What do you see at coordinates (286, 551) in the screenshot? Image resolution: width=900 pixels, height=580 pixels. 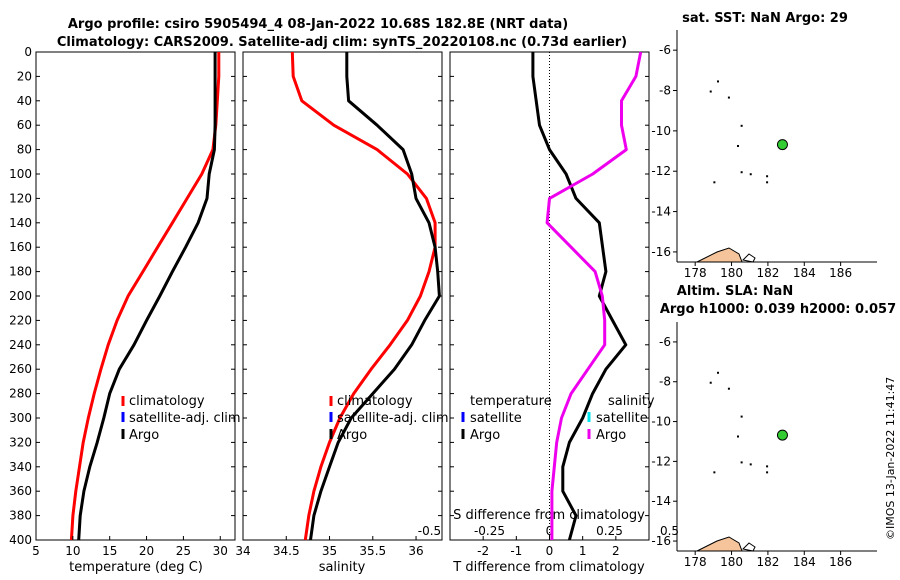 I see `x-tick-label: 34.5` at bounding box center [286, 551].